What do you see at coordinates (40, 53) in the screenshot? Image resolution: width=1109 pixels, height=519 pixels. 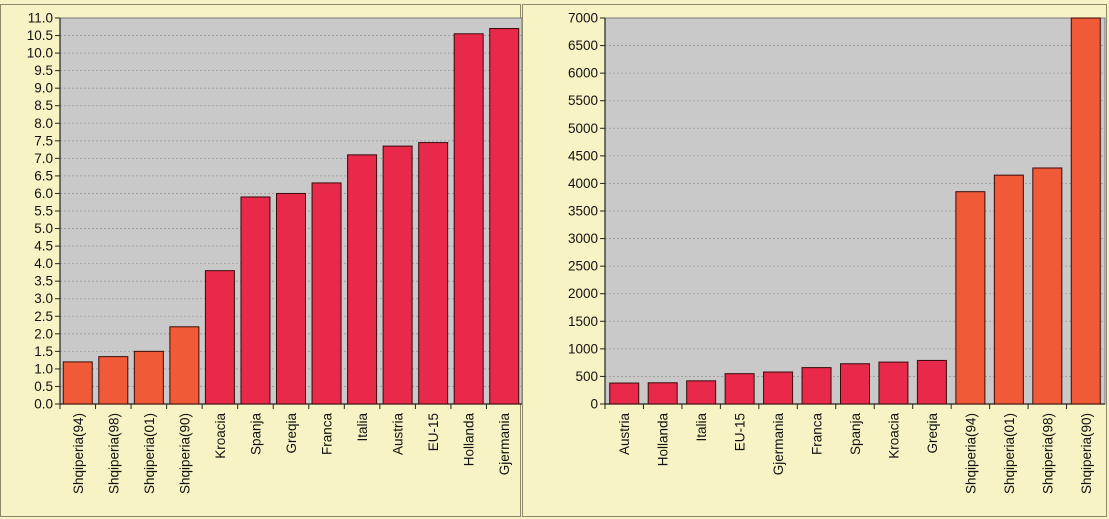 I see `y-tick-label: 10.0` at bounding box center [40, 53].